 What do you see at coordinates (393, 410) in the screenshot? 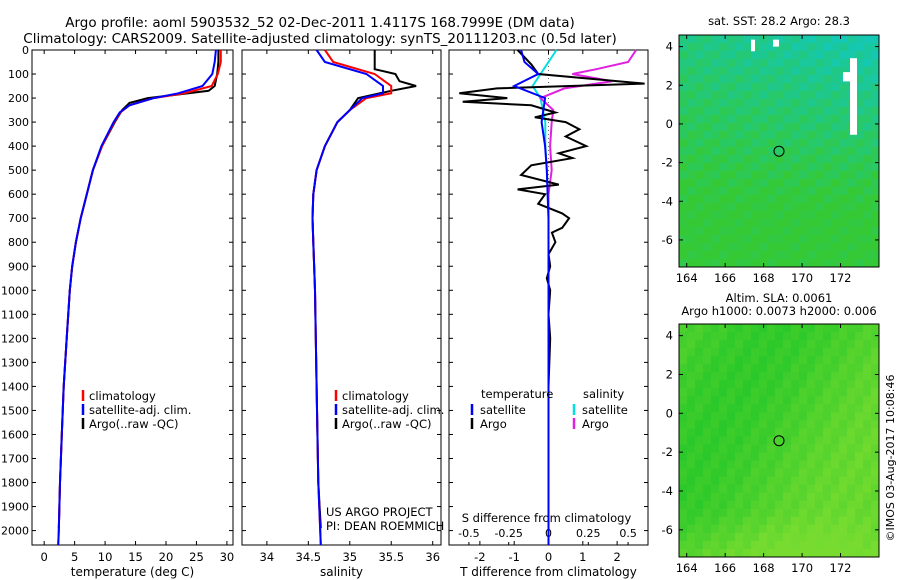
I see `legend-label: satellite-adj. clim.` at bounding box center [393, 410].